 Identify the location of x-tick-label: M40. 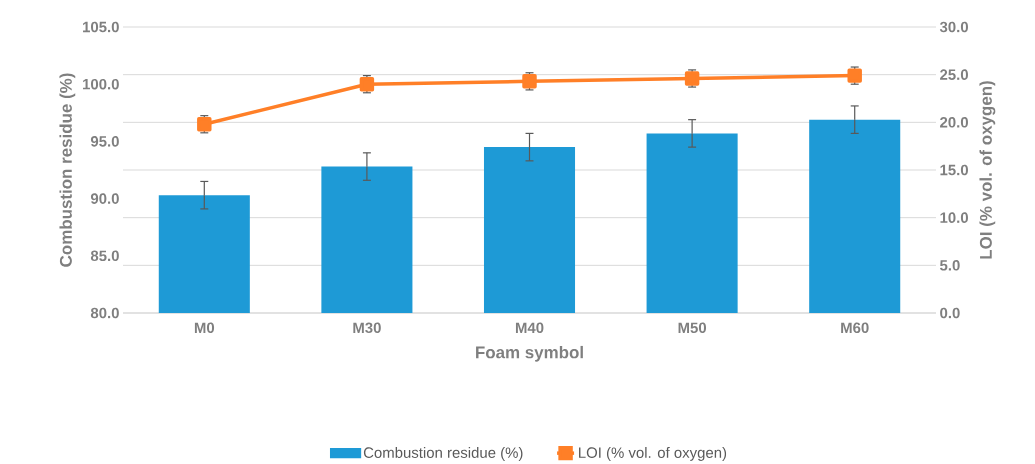
(529, 328).